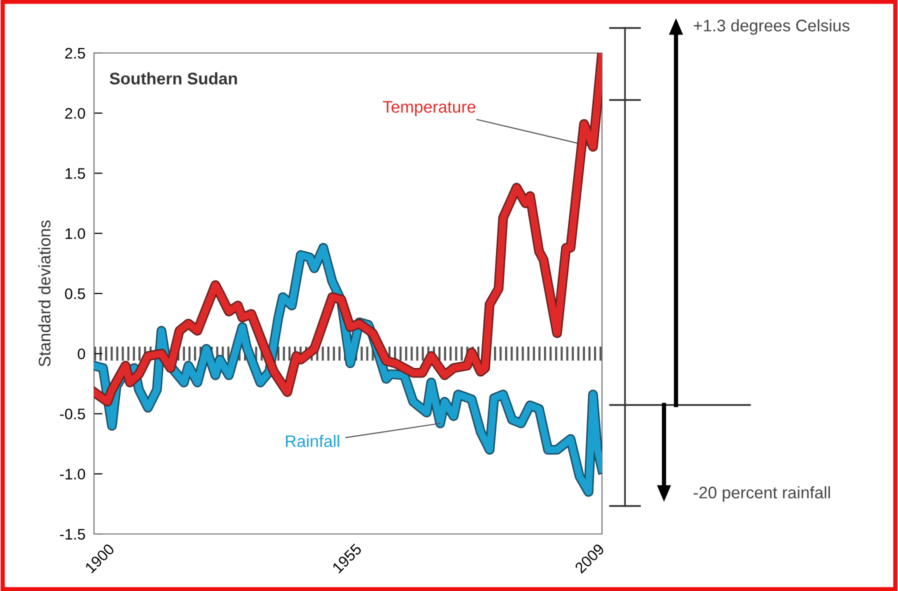  What do you see at coordinates (75, 53) in the screenshot?
I see `y-tick-label: 2.5` at bounding box center [75, 53].